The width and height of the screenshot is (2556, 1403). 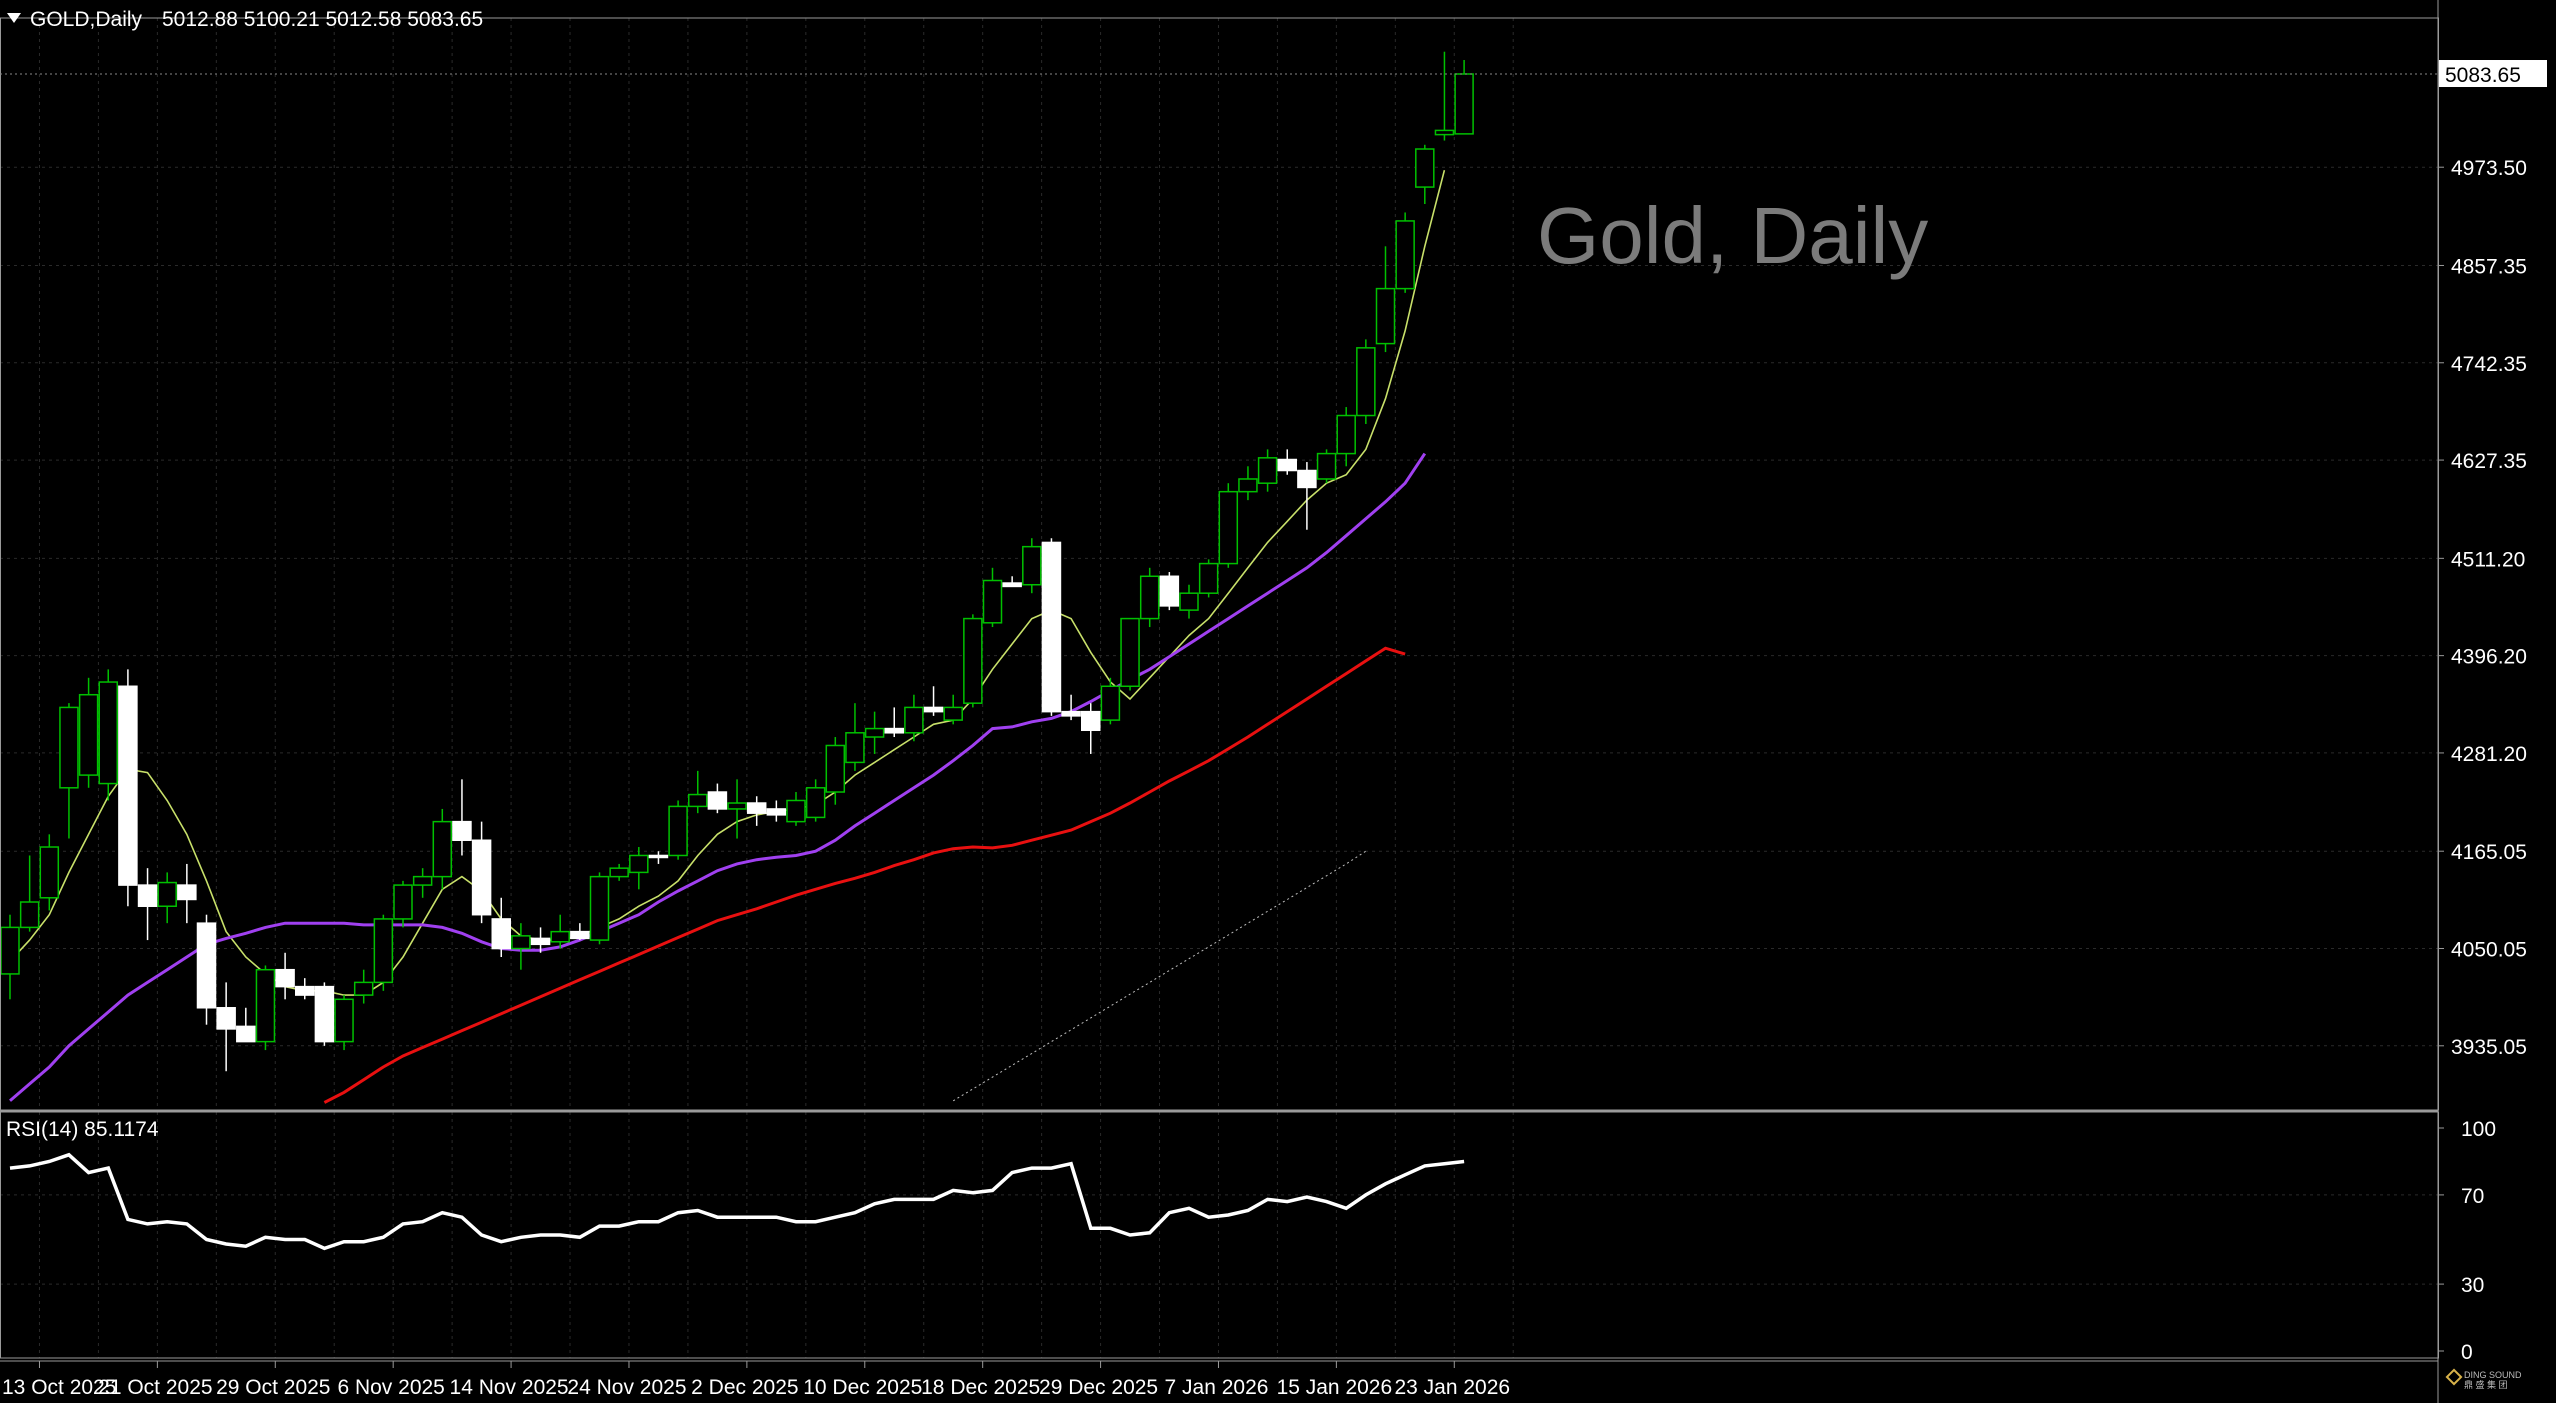 What do you see at coordinates (2489, 266) in the screenshot?
I see `price-axis-label: 4857.35` at bounding box center [2489, 266].